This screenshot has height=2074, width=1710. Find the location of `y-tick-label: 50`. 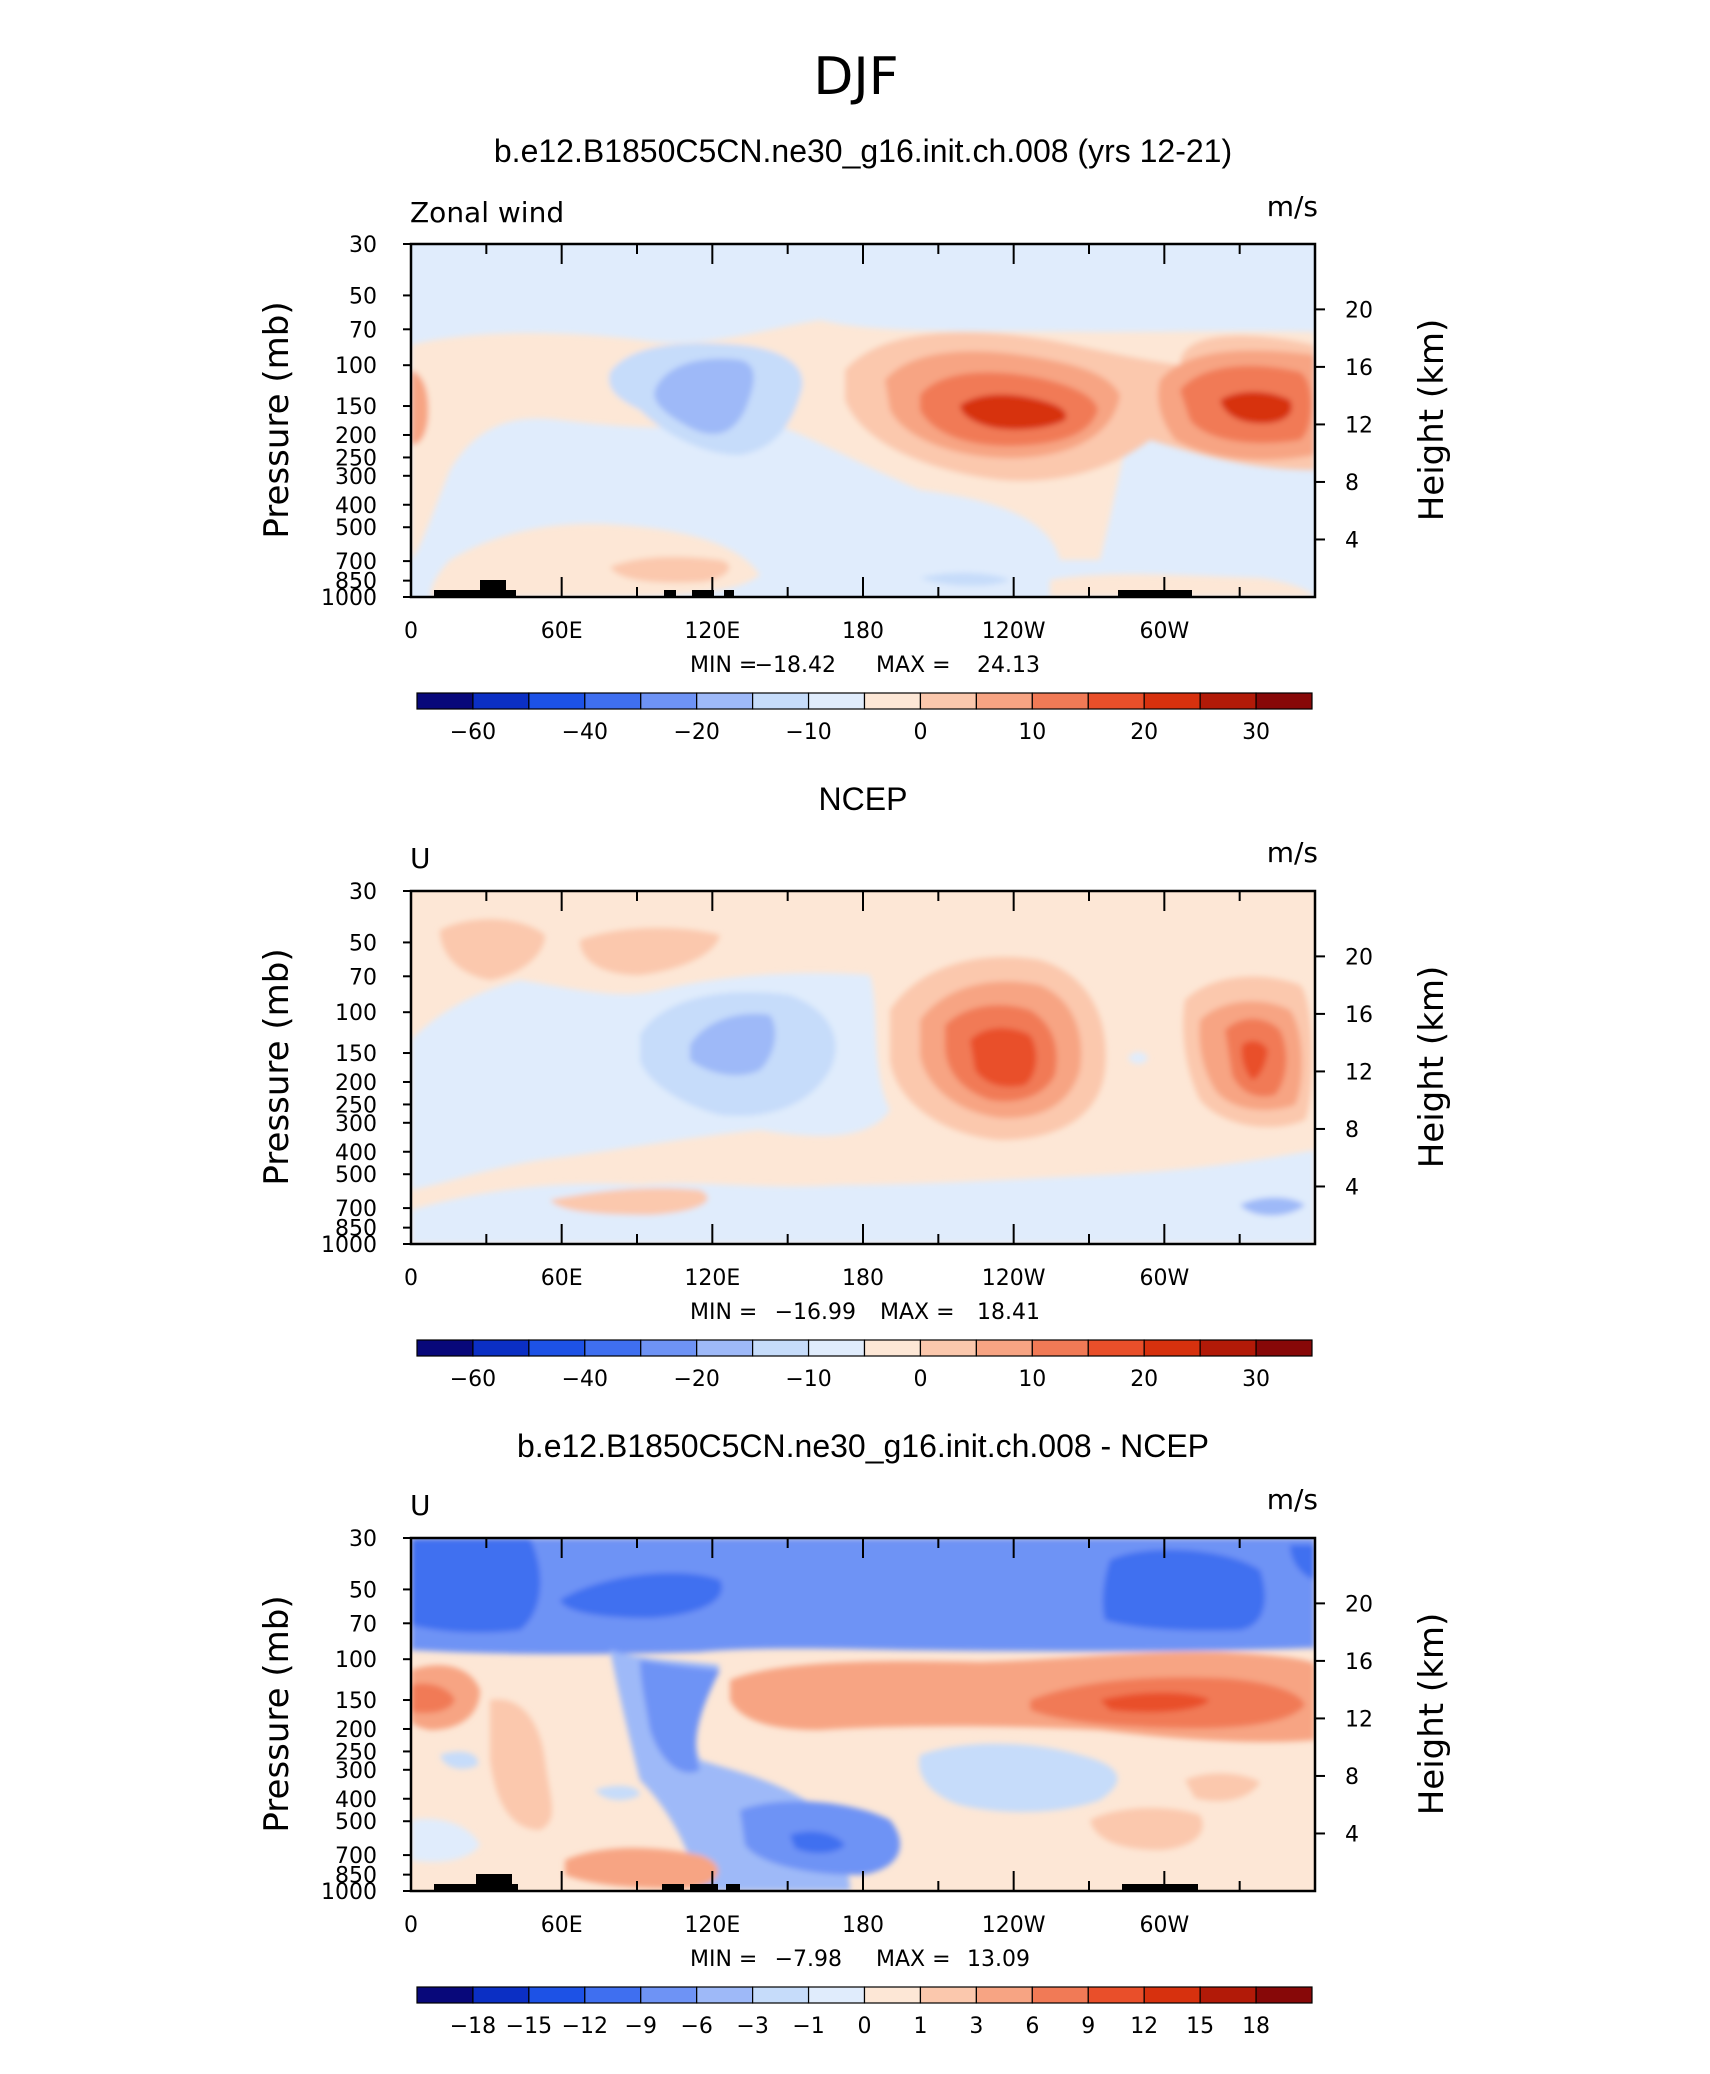

y-tick-label: 50 is located at coordinates (363, 943).